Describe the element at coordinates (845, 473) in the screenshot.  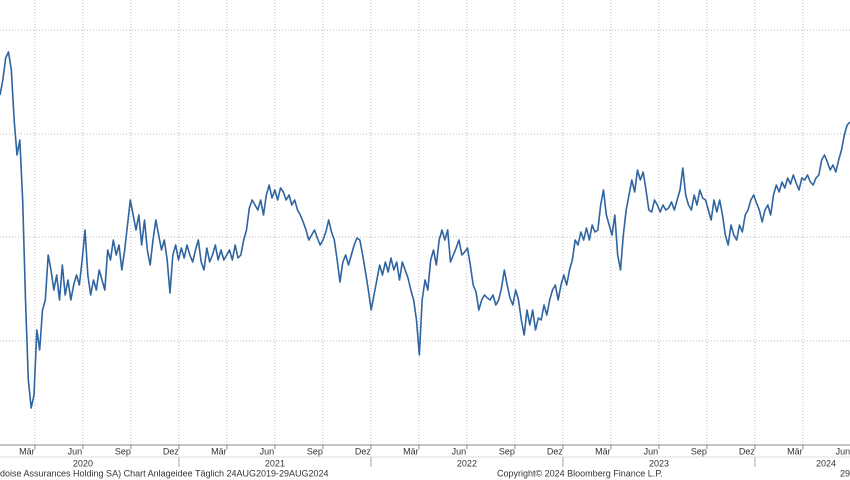
I see `footer-end: 29` at that location.